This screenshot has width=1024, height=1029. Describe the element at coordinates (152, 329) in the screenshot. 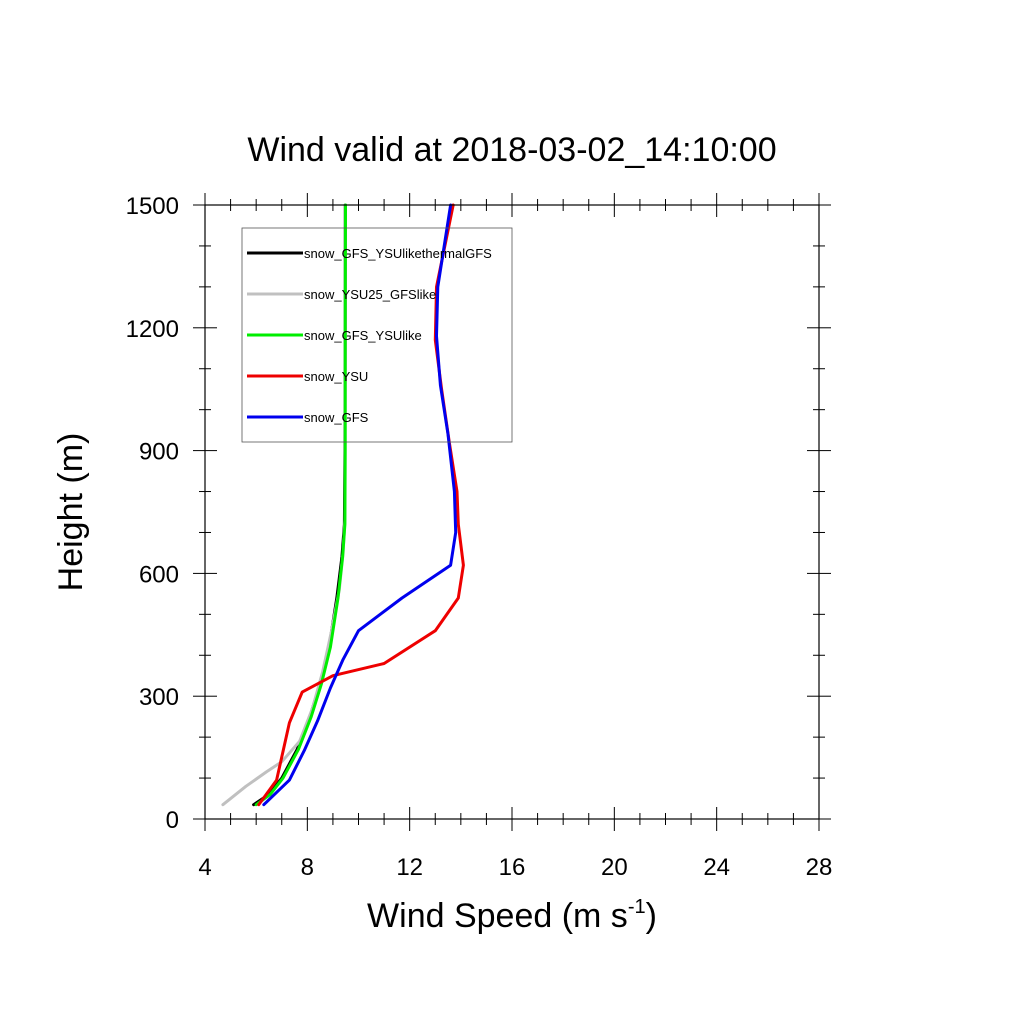

I see `y-tick-label: 1200` at that location.